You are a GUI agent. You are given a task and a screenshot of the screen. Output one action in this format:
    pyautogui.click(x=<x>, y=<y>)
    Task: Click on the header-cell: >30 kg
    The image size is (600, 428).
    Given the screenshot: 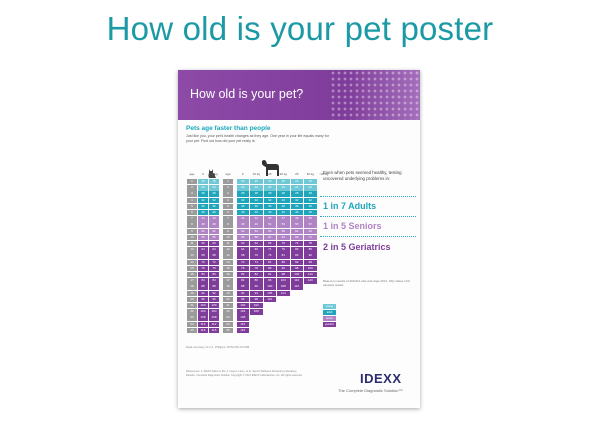 What is the action you would take?
    pyautogui.click(x=324, y=174)
    